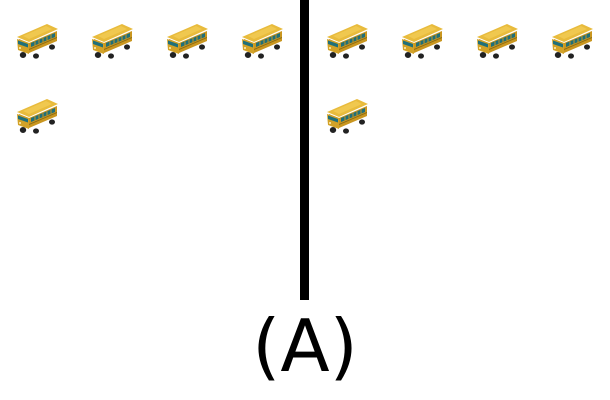 The width and height of the screenshot is (610, 400). Describe the element at coordinates (304, 150) in the screenshot. I see `divider-line` at that location.